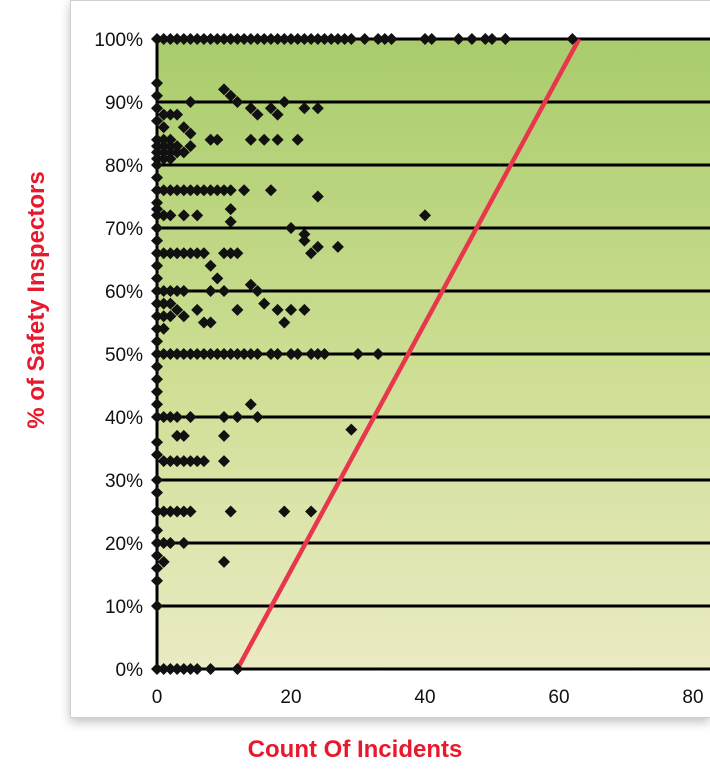 The height and width of the screenshot is (781, 710). I want to click on y-tick-label: 80%, so click(124, 166).